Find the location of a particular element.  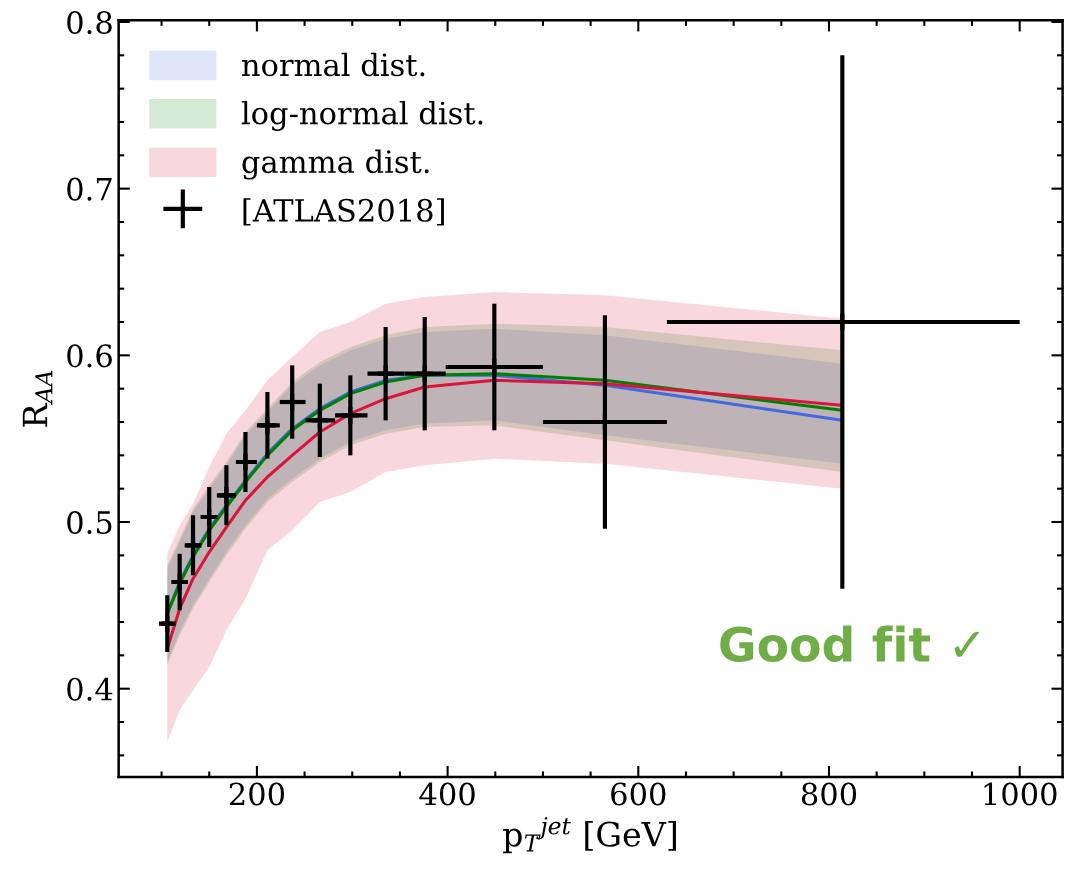

legend-label: gamma dist. is located at coordinates (335, 164).